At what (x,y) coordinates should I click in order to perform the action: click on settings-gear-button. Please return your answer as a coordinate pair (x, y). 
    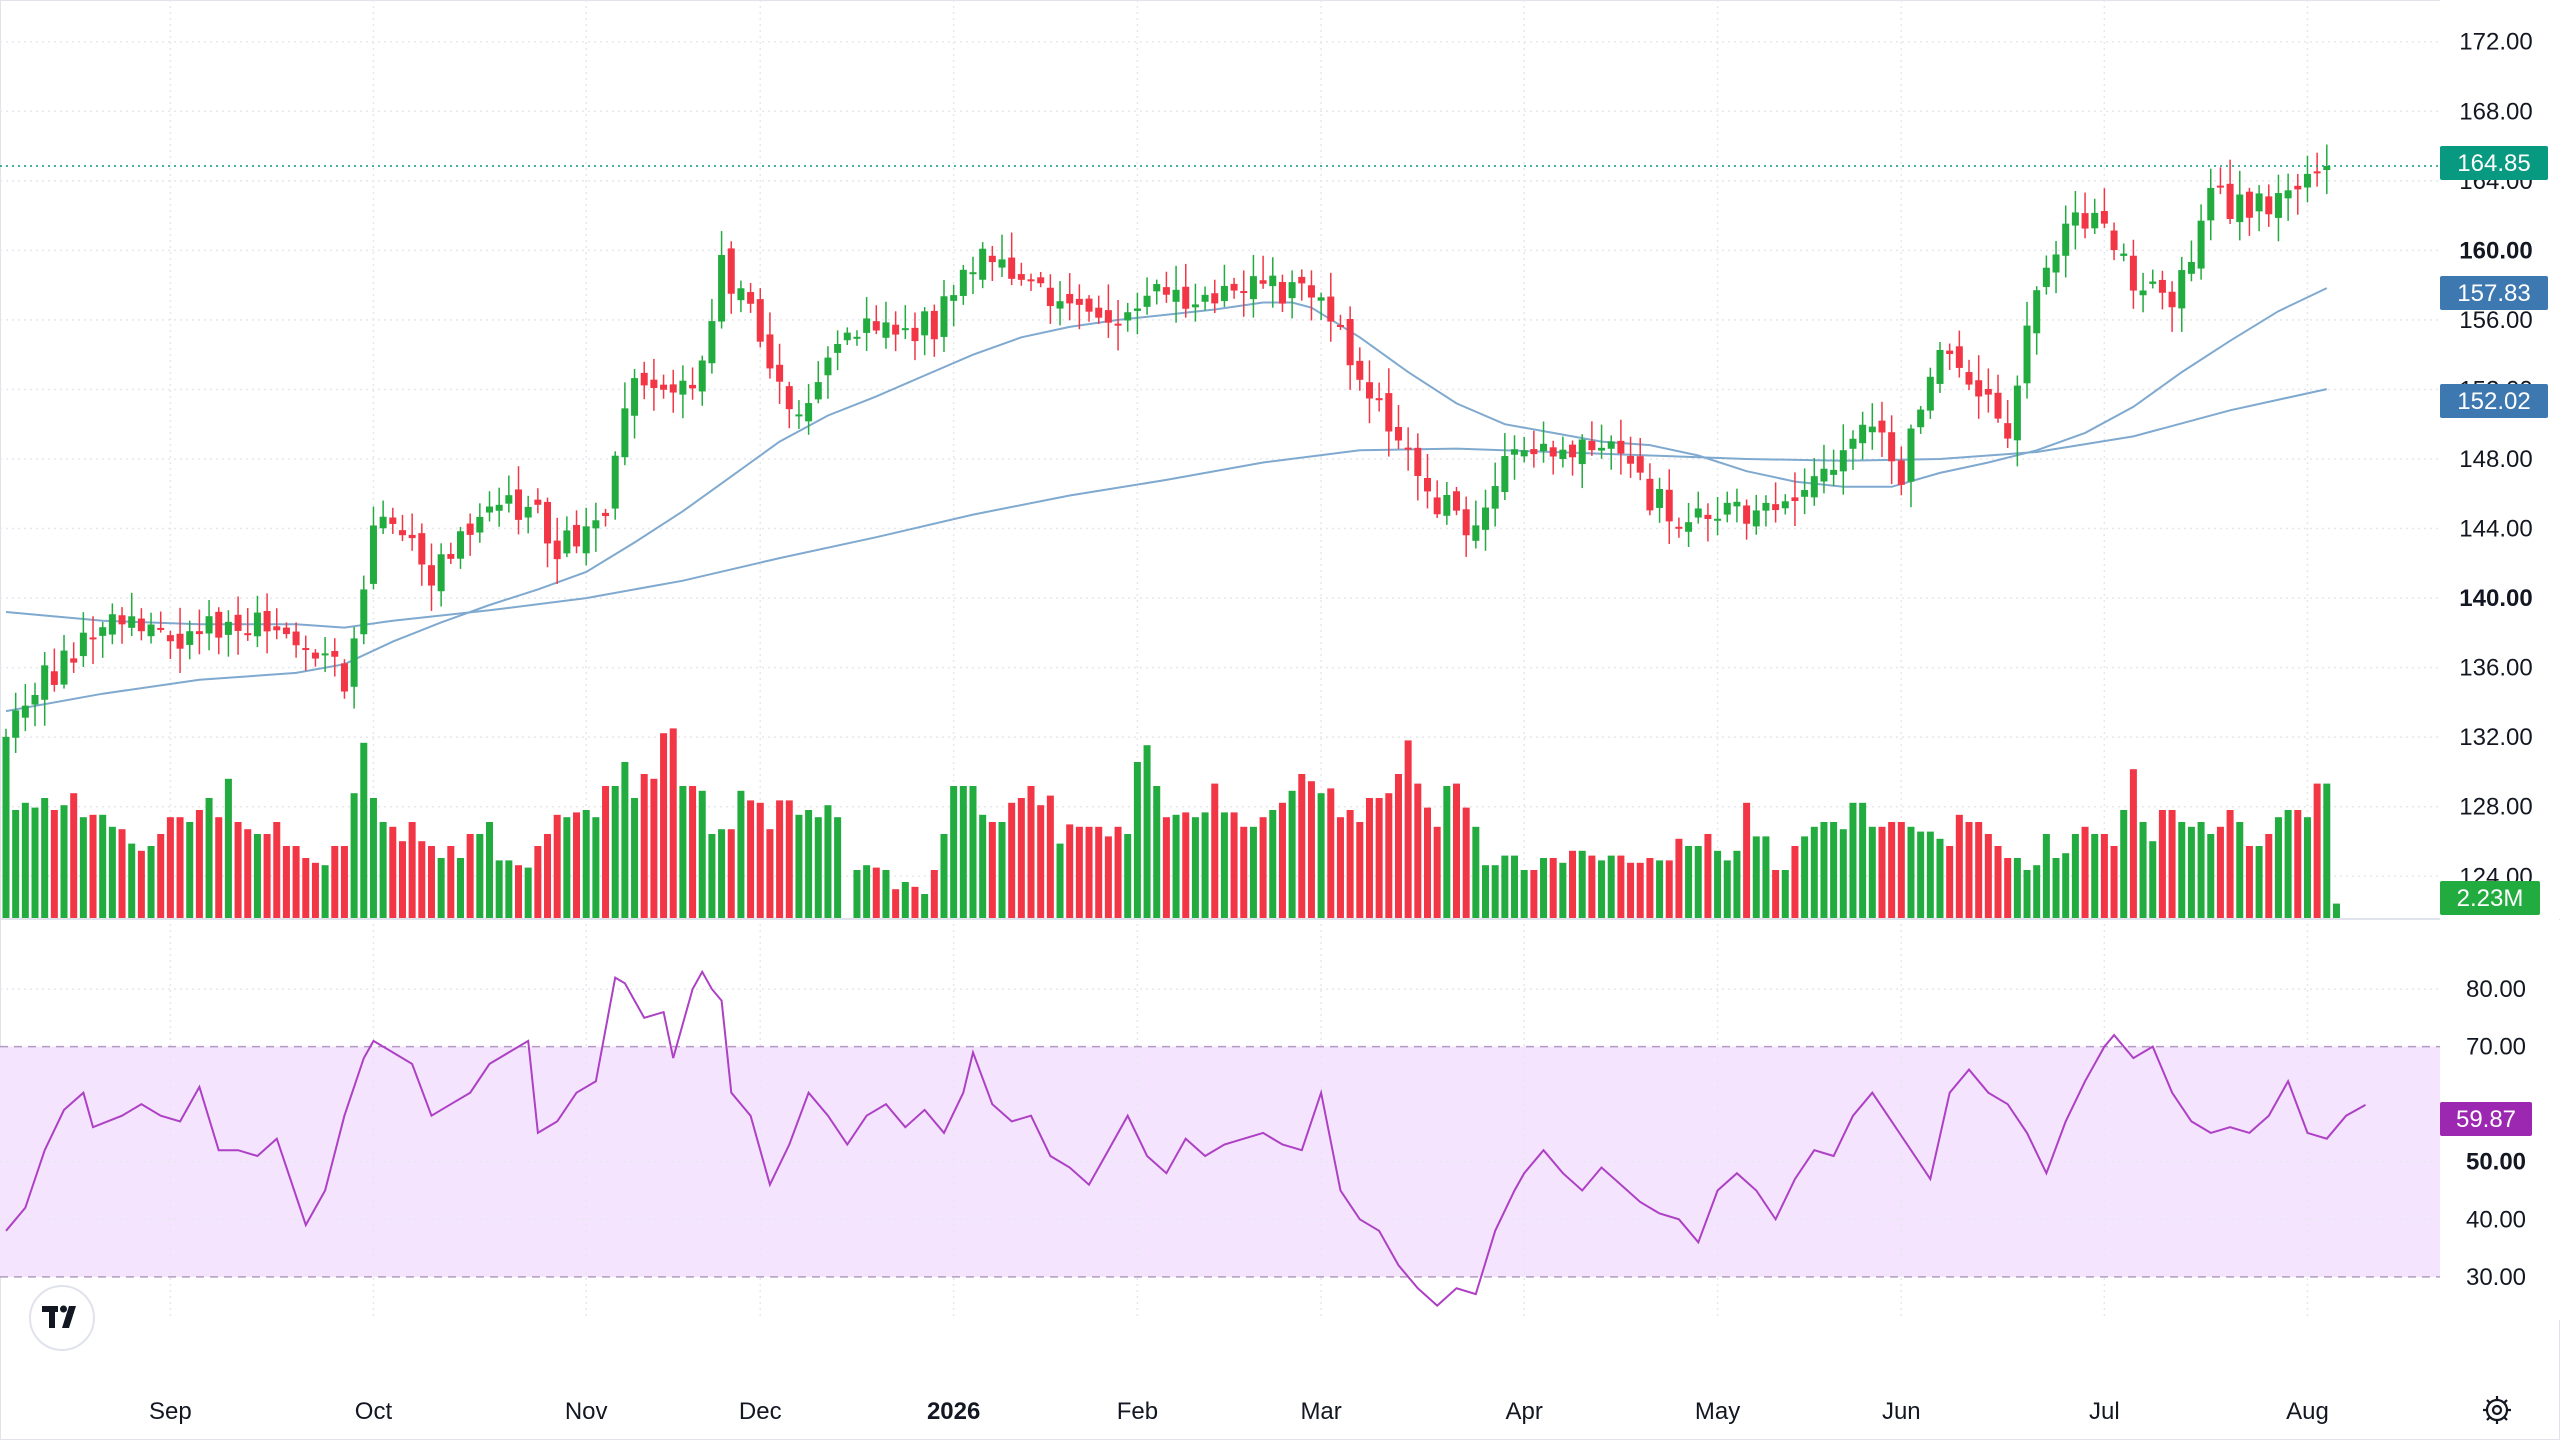
    Looking at the image, I should click on (2497, 1410).